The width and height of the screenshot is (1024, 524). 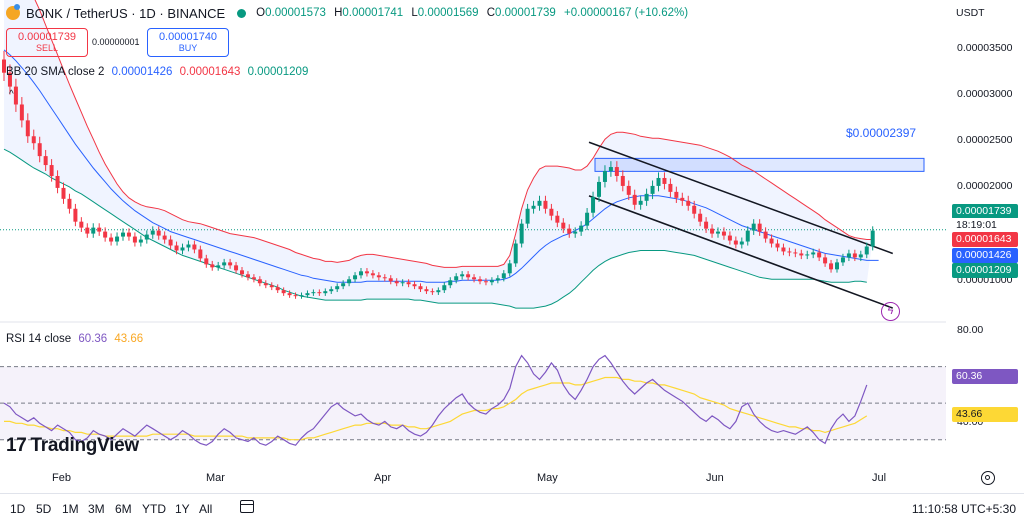 What do you see at coordinates (75, 339) in the screenshot?
I see `rsi-legend: RSI 14 close 60.36 43.66` at bounding box center [75, 339].